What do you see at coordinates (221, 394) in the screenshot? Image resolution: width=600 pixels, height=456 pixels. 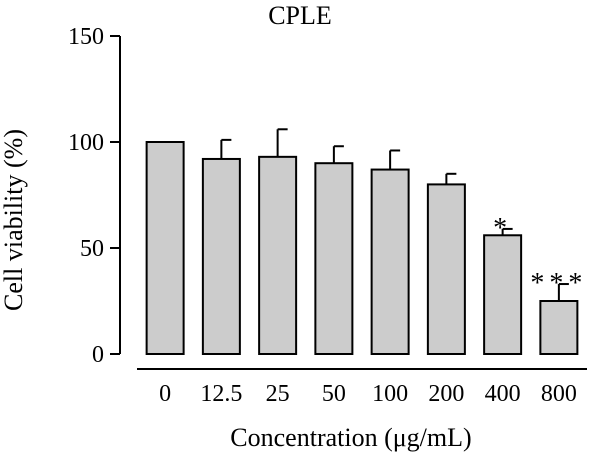 I see `x-tick-label: 12.5` at bounding box center [221, 394].